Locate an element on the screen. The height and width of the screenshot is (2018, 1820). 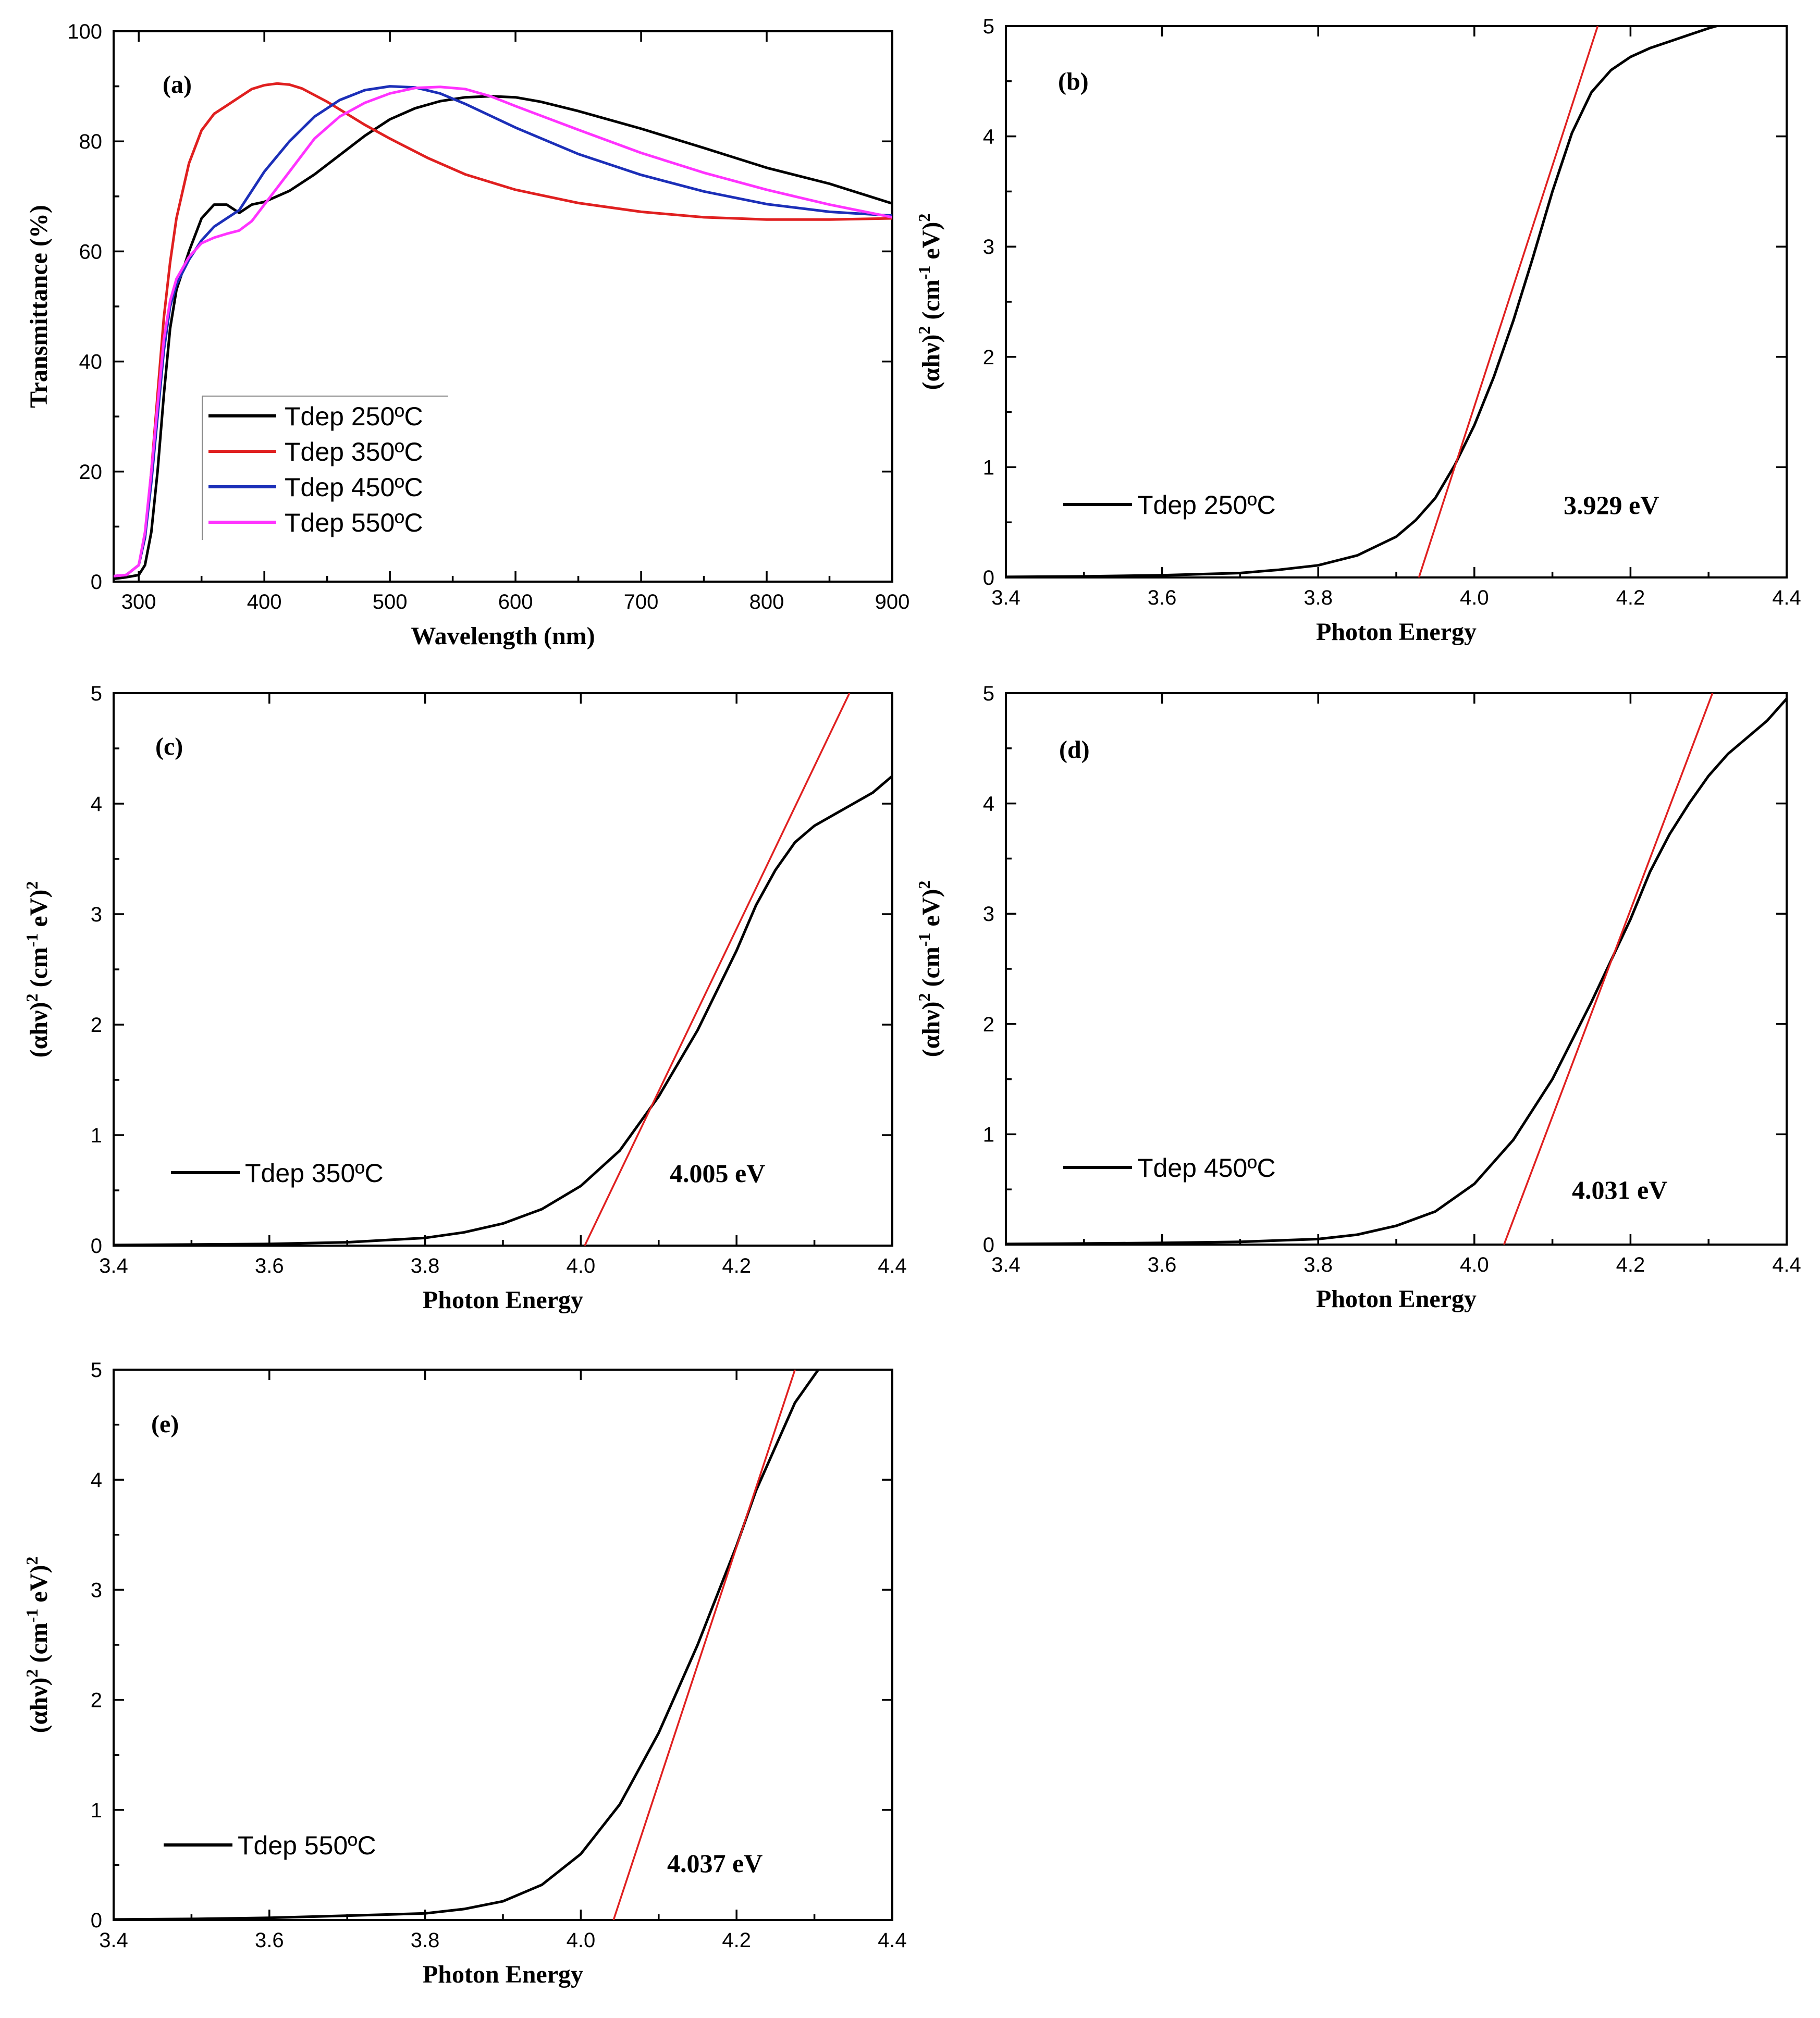
y-tick-label: 40 is located at coordinates (91, 362).